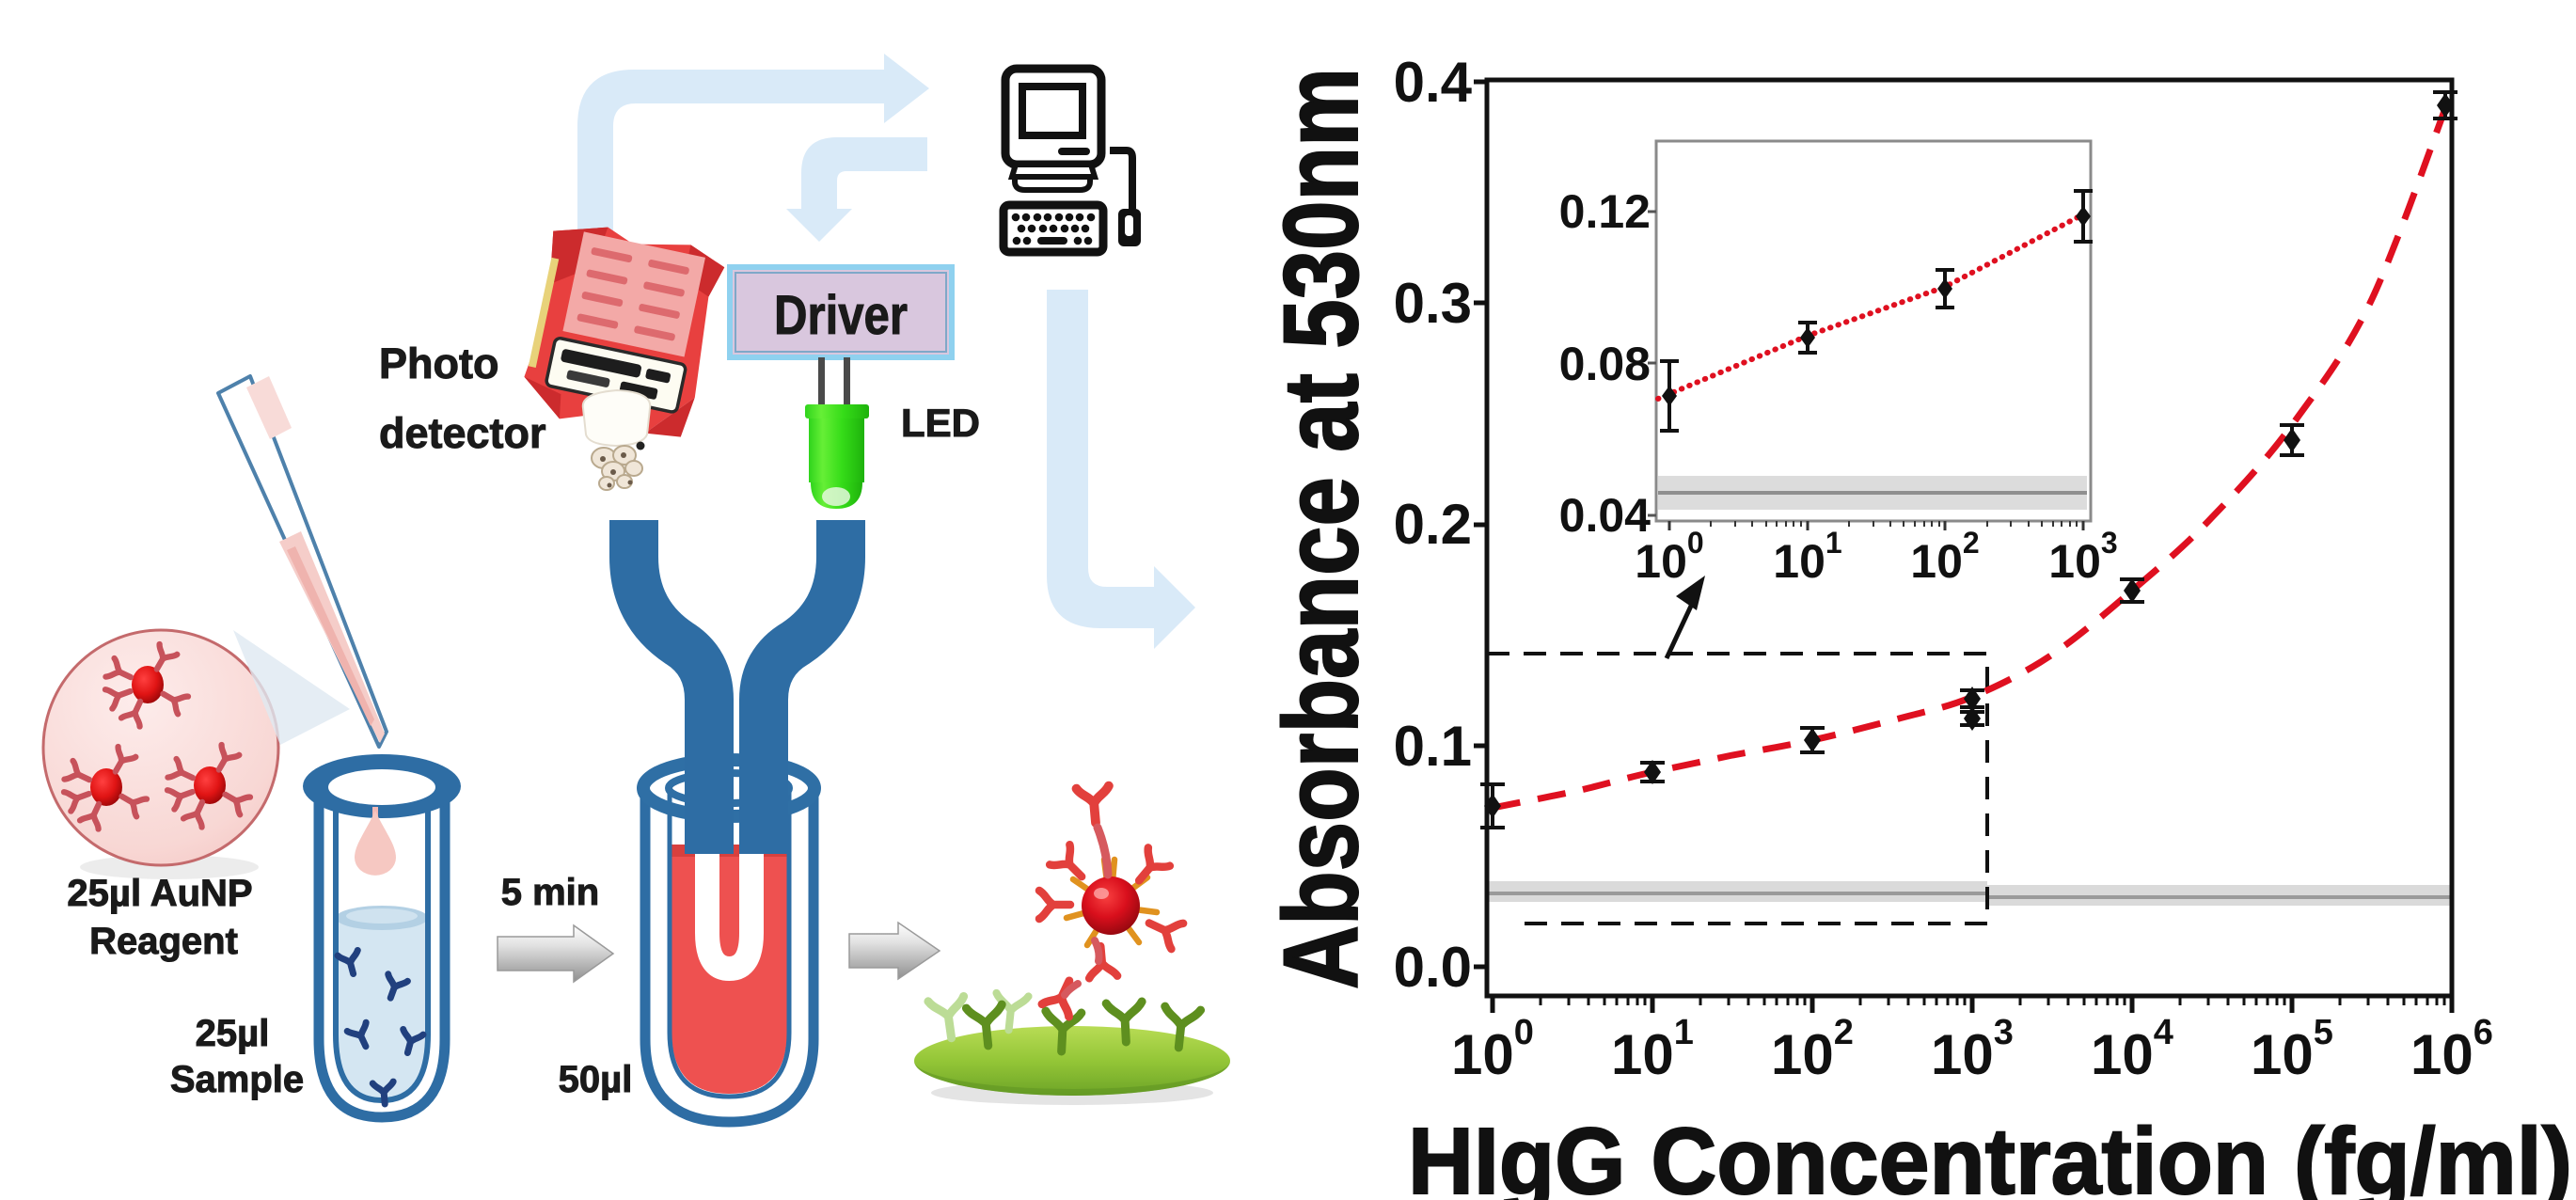 Image resolution: width=2576 pixels, height=1200 pixels. Describe the element at coordinates (841, 315) in the screenshot. I see `svg-text: Driver` at that location.